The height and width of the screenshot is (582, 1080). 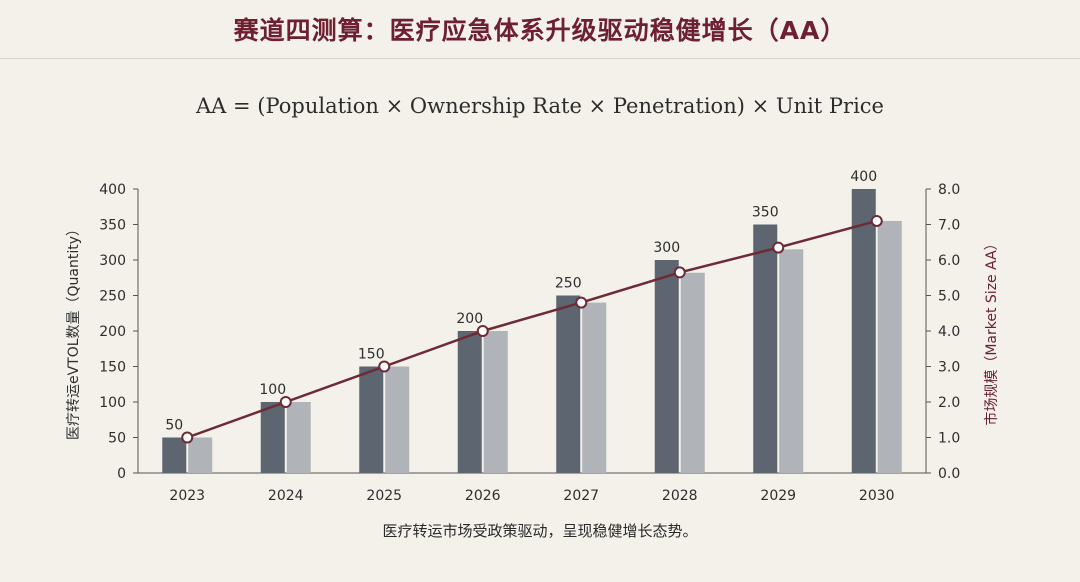 What do you see at coordinates (949, 403) in the screenshot?
I see `right-tick-label: 2.0` at bounding box center [949, 403].